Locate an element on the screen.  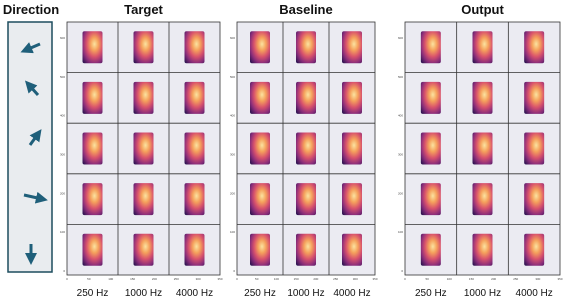
panel-title: Output is located at coordinates (482, 9).